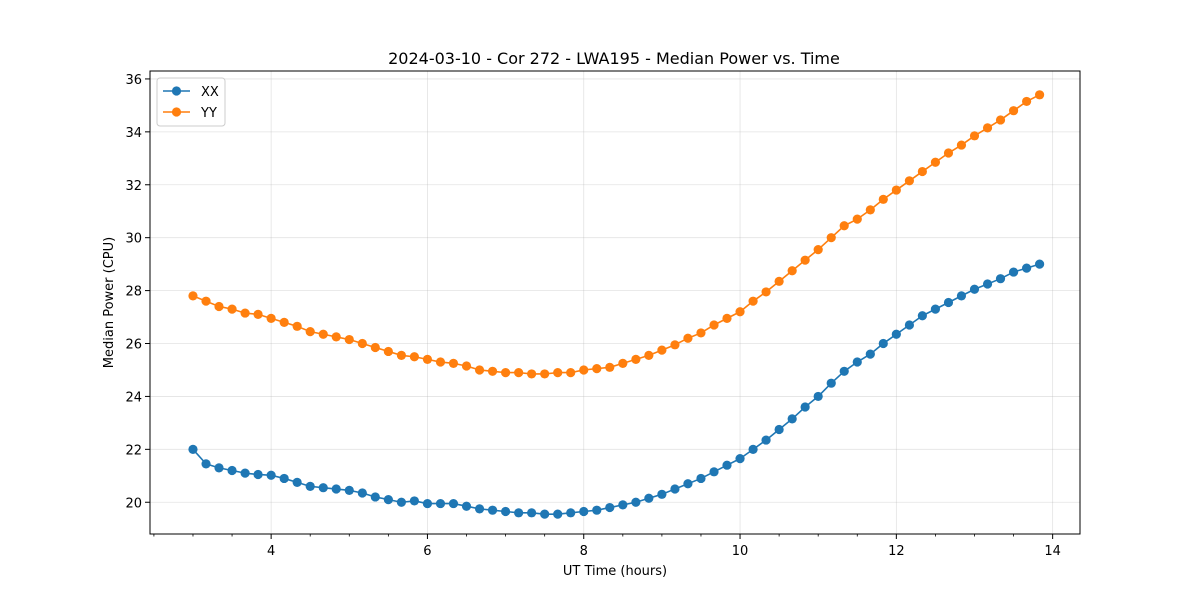 This screenshot has height=600, width=1200. I want to click on y-tick-label: 34, so click(133, 133).